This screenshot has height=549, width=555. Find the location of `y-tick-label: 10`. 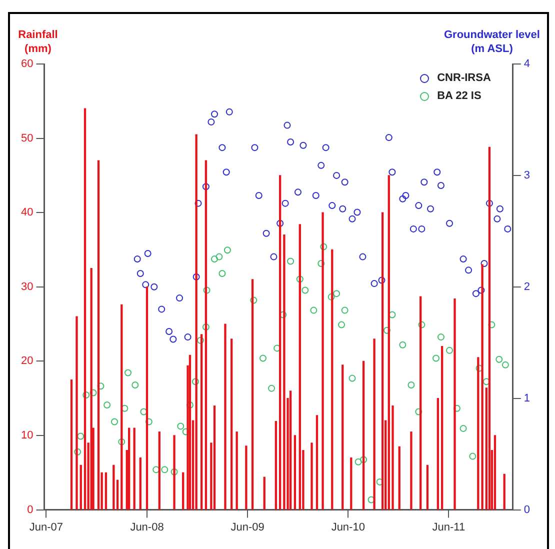

y-tick-label: 10 is located at coordinates (27, 436).